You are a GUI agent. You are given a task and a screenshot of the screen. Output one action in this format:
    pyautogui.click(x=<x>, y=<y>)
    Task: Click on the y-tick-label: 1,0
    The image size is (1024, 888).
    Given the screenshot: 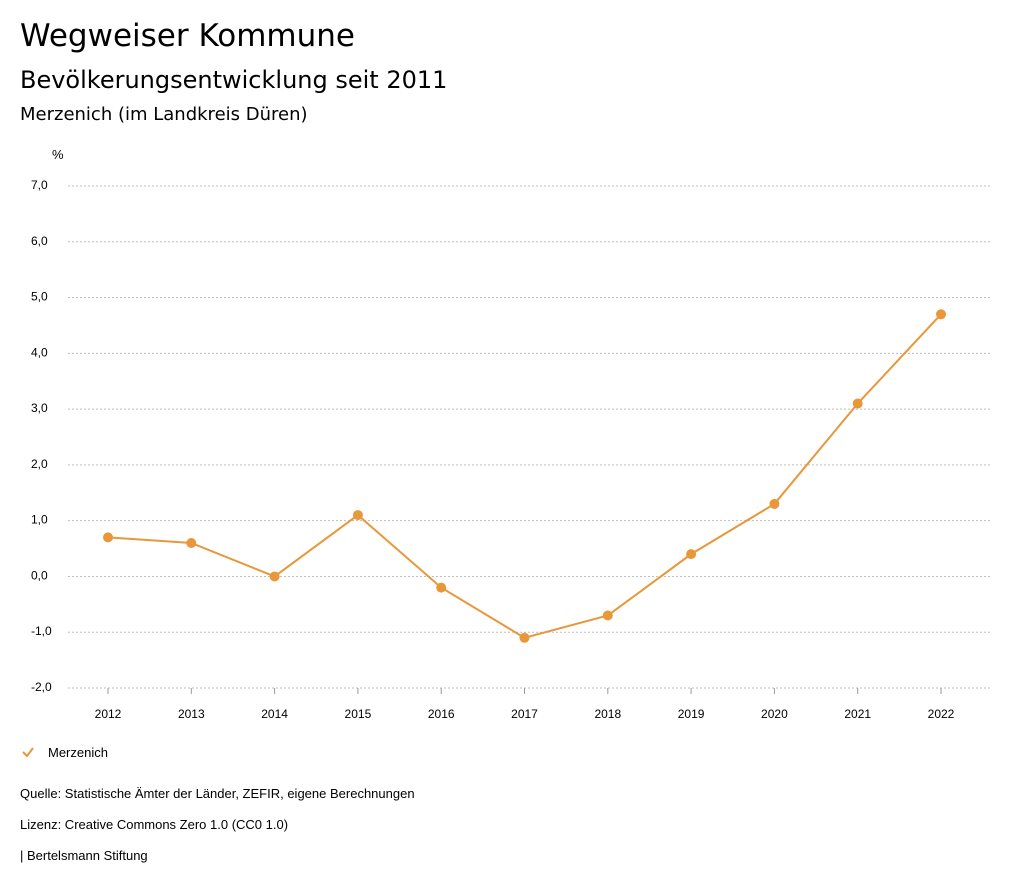 What is the action you would take?
    pyautogui.click(x=39, y=520)
    